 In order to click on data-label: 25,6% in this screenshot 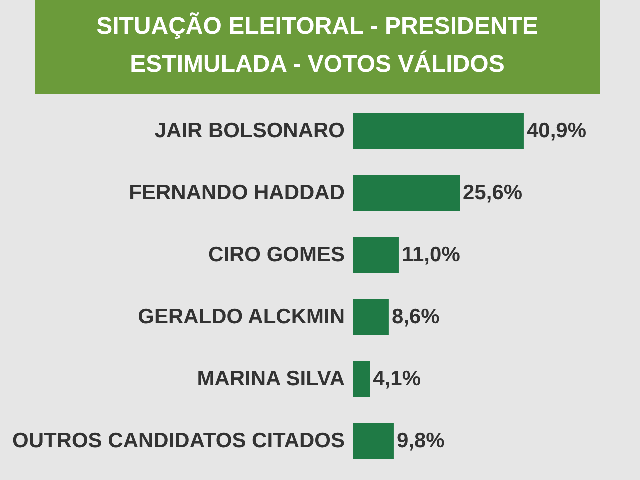, I will do `click(493, 193)`.